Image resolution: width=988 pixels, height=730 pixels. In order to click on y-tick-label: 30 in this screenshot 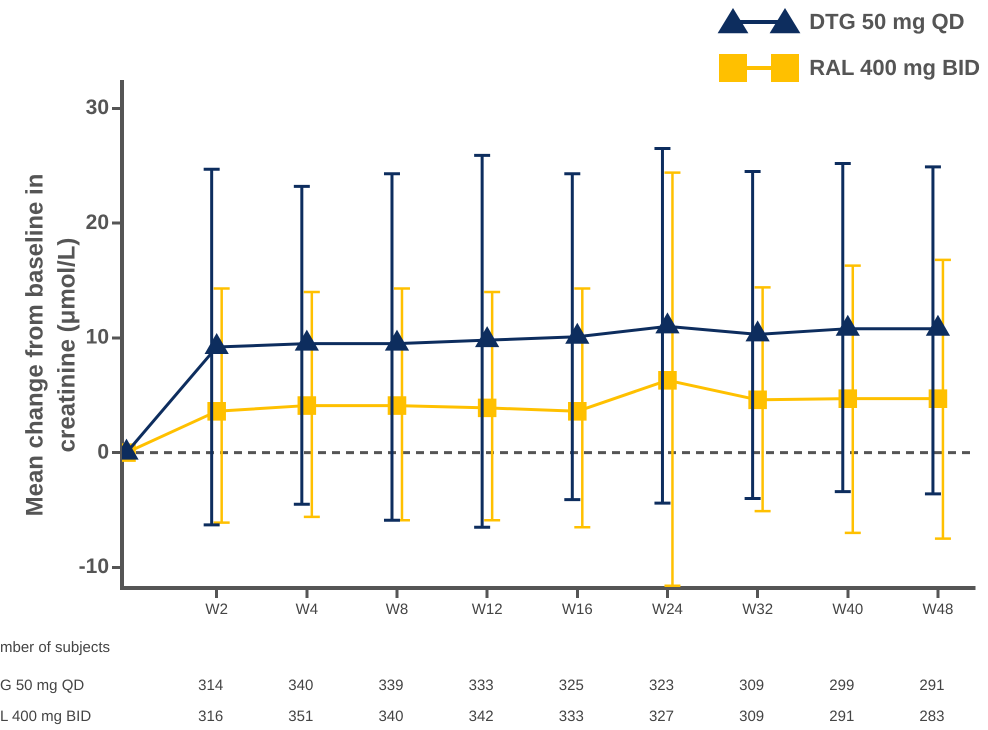, I will do `click(97, 108)`.